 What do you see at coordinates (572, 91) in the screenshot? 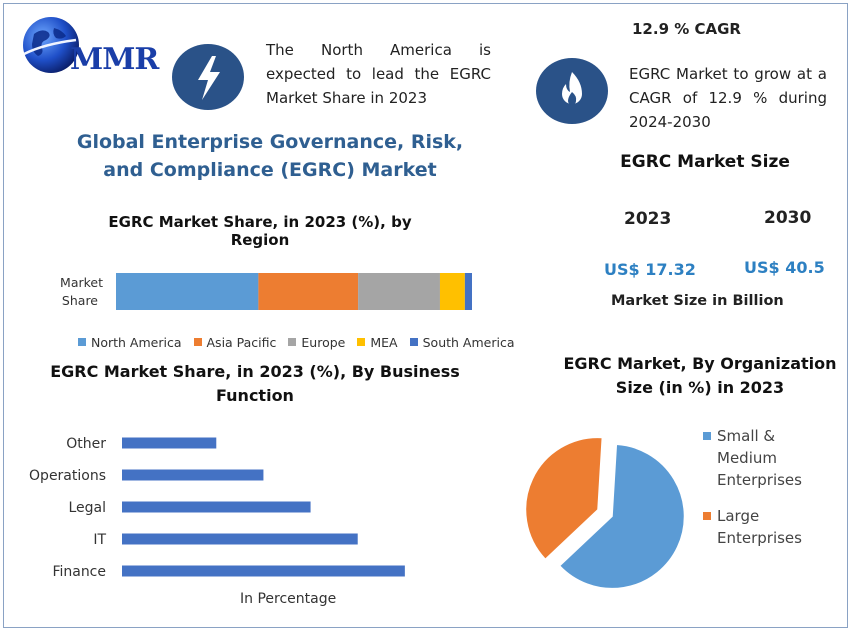
I see `flame-icon` at bounding box center [572, 91].